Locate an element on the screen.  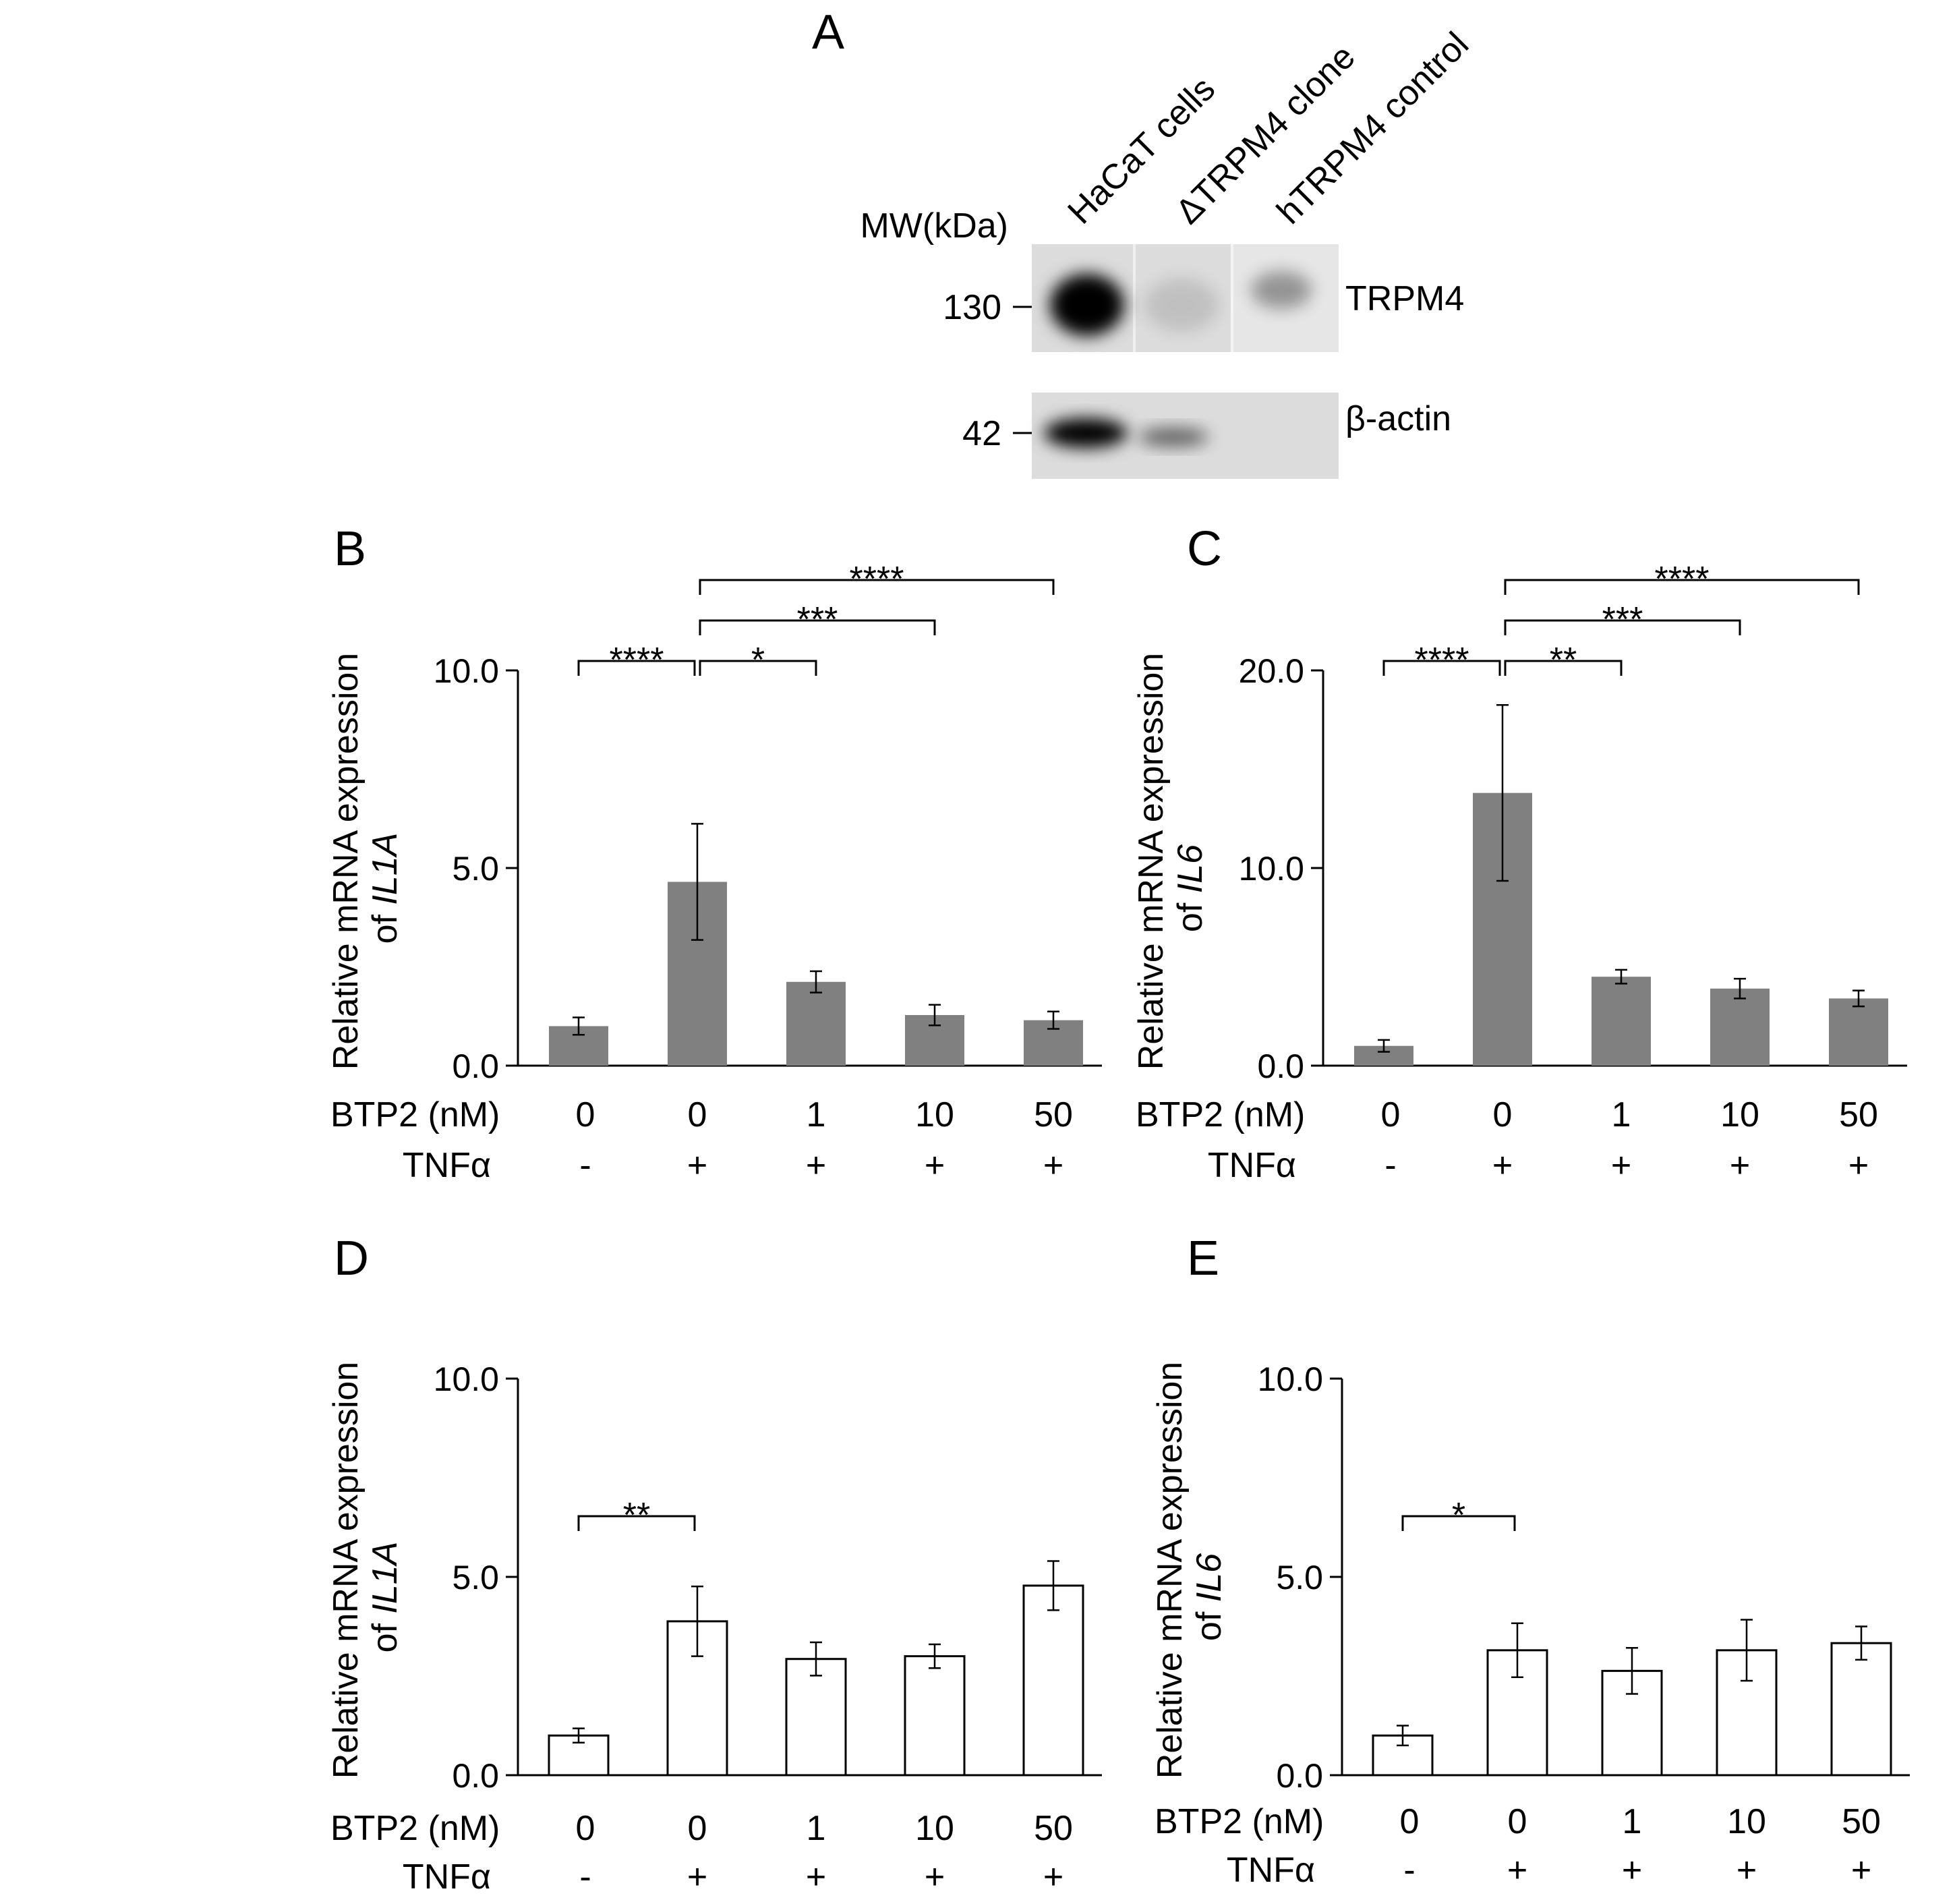
mw-label: MW(kDa) is located at coordinates (934, 226).